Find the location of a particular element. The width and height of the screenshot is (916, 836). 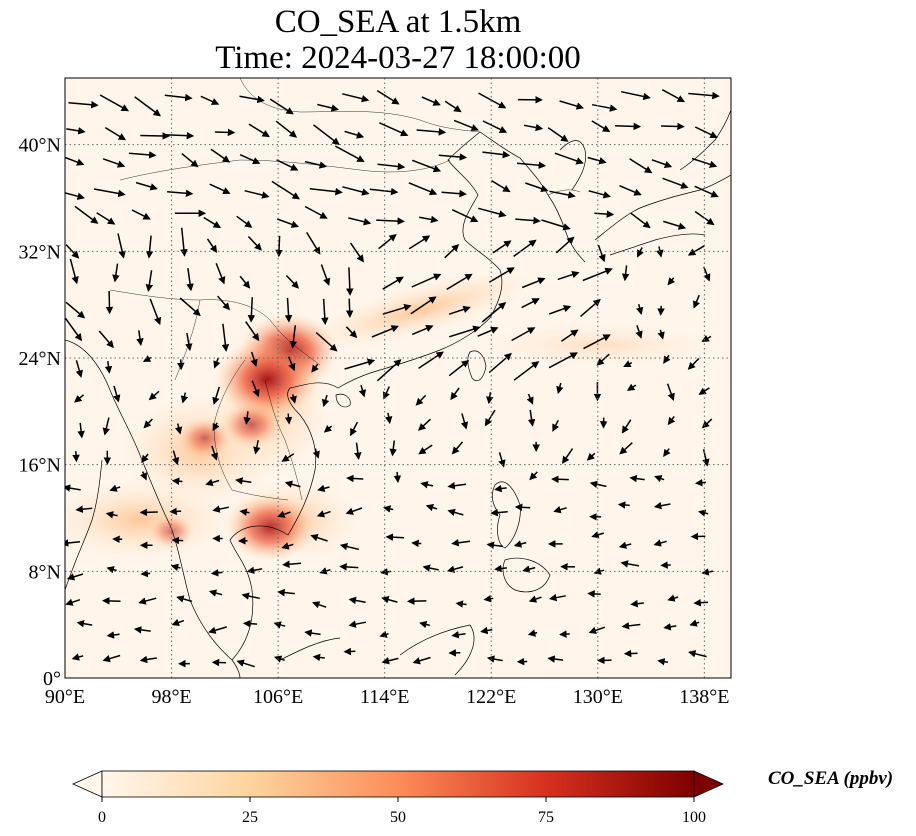

lat-tick-labels: 0° 8°N 16°N 24°N 32°N 40°N is located at coordinates (40, 412).